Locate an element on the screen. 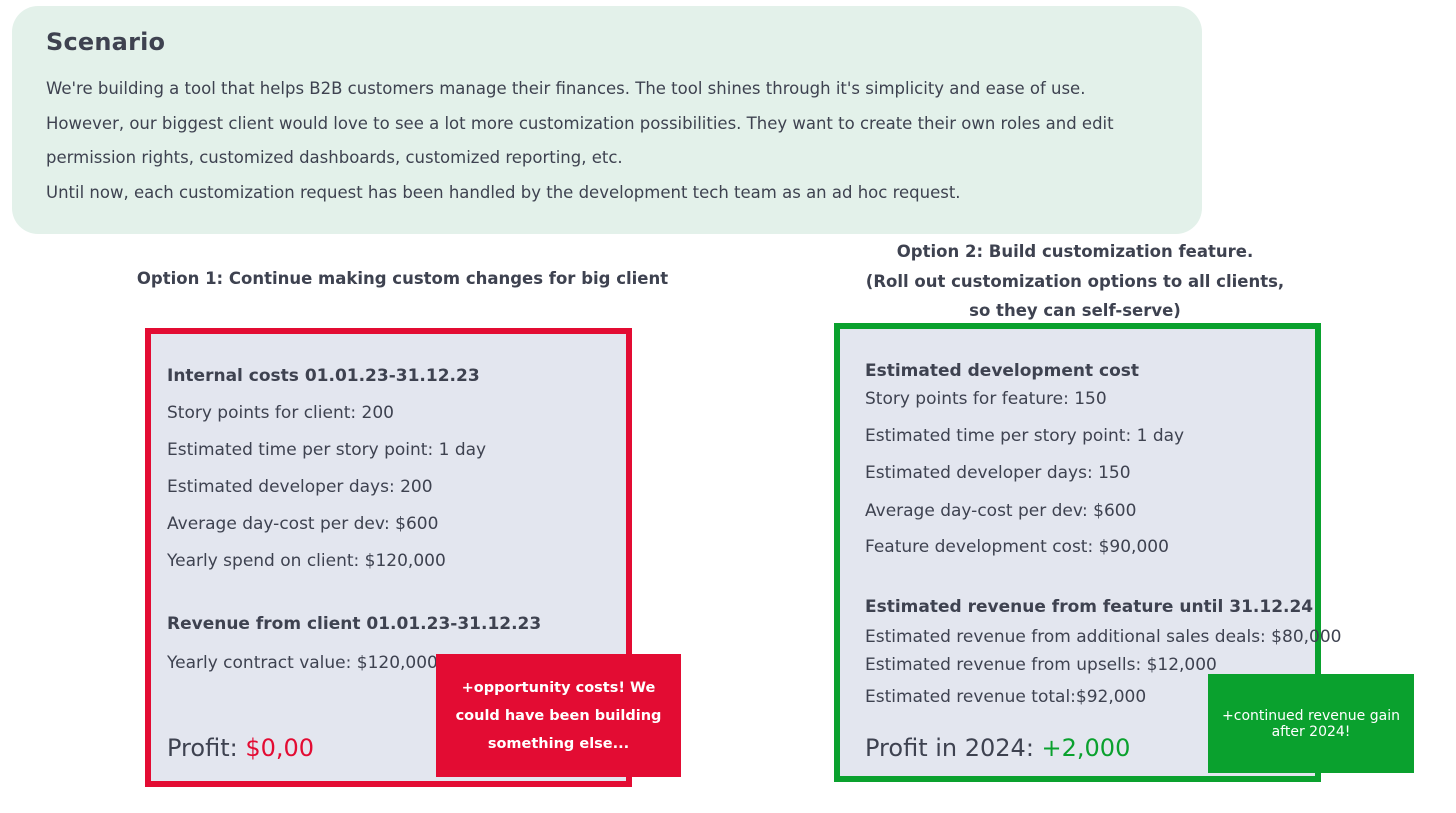 The image size is (1456, 813). option2-cost-line: Average day-cost per dev: $600 is located at coordinates (1001, 511).